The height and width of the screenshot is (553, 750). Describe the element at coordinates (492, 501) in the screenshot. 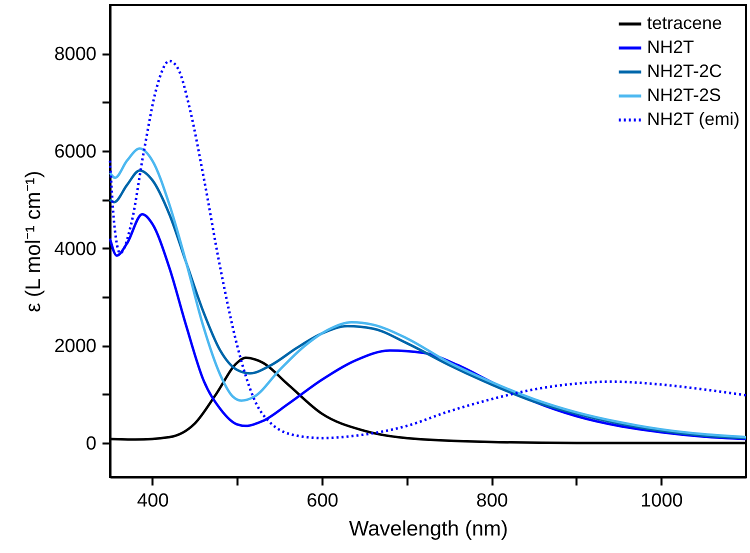

I see `x-tick-label: 800` at that location.